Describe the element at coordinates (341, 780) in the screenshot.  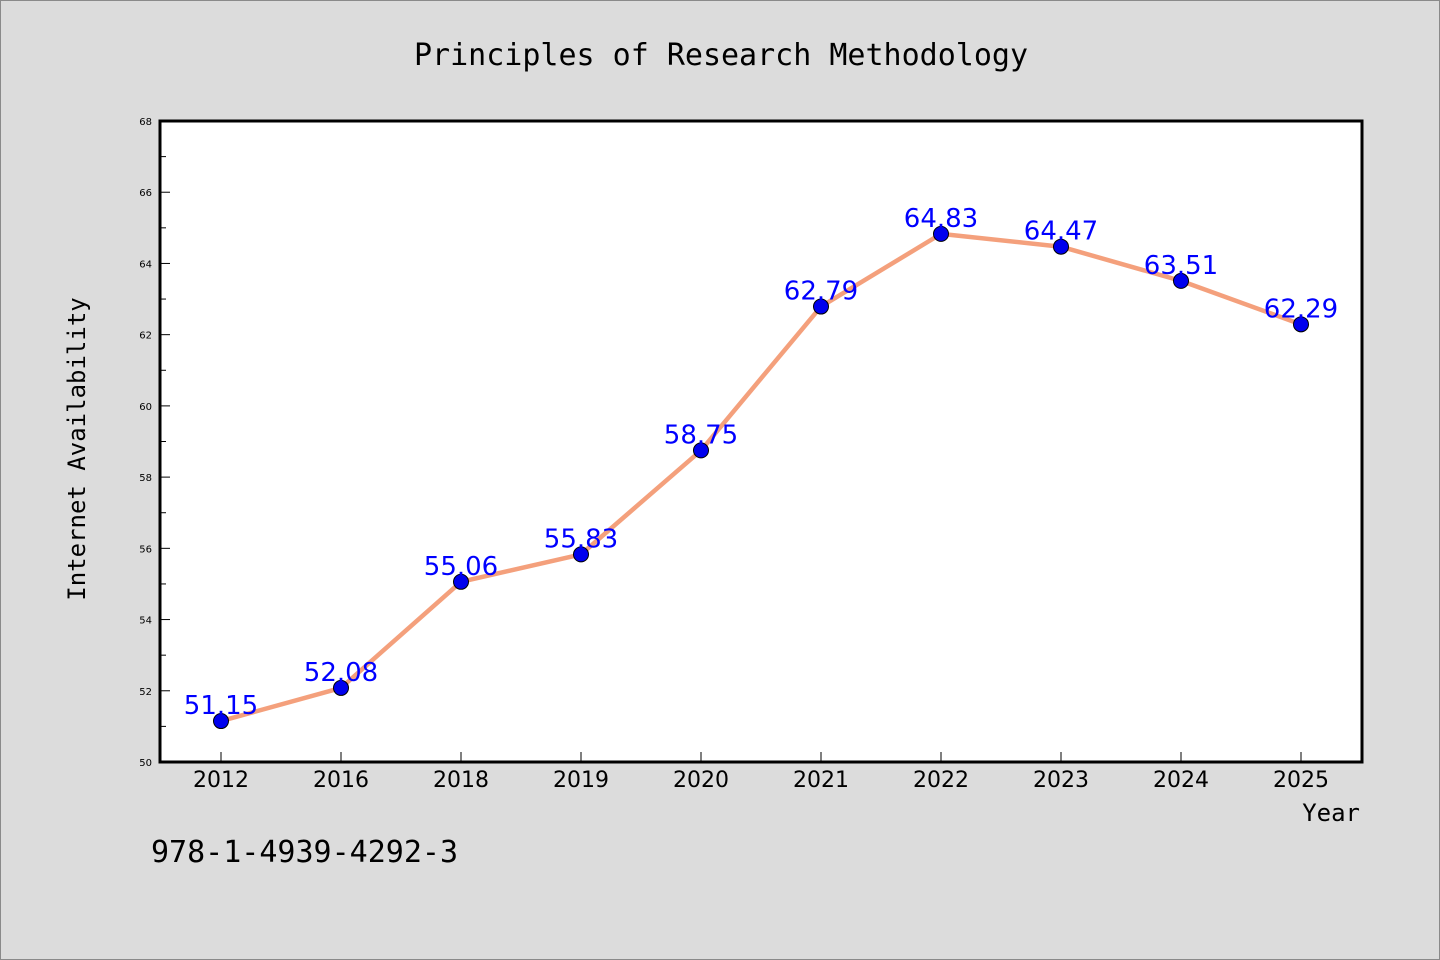
I see `x-tick-label: 2016` at that location.